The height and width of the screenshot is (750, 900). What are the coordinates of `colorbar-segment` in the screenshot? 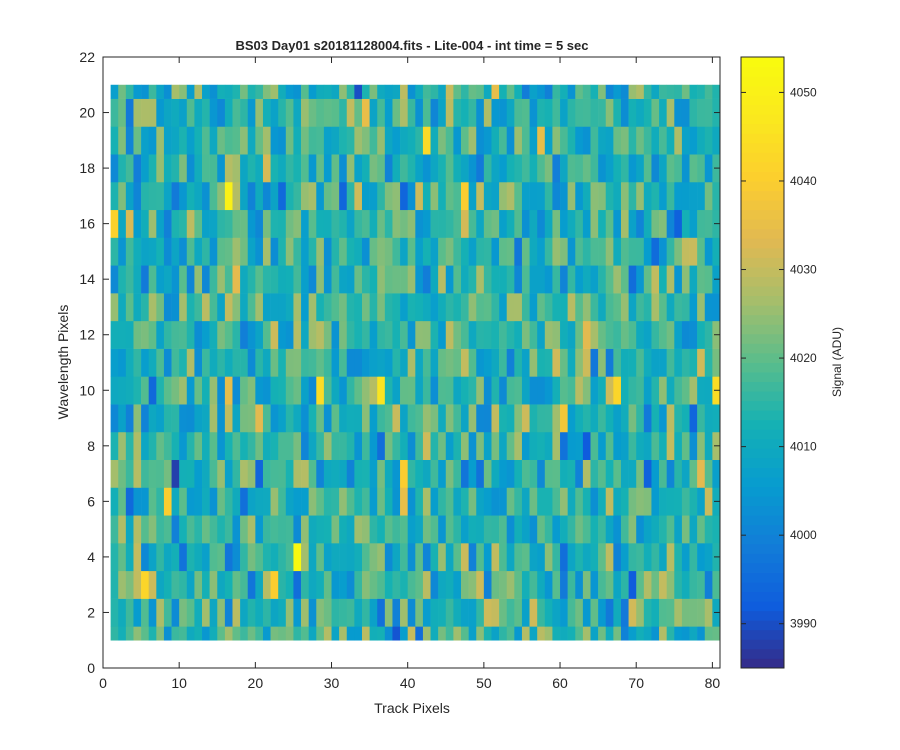 It's located at (762, 176).